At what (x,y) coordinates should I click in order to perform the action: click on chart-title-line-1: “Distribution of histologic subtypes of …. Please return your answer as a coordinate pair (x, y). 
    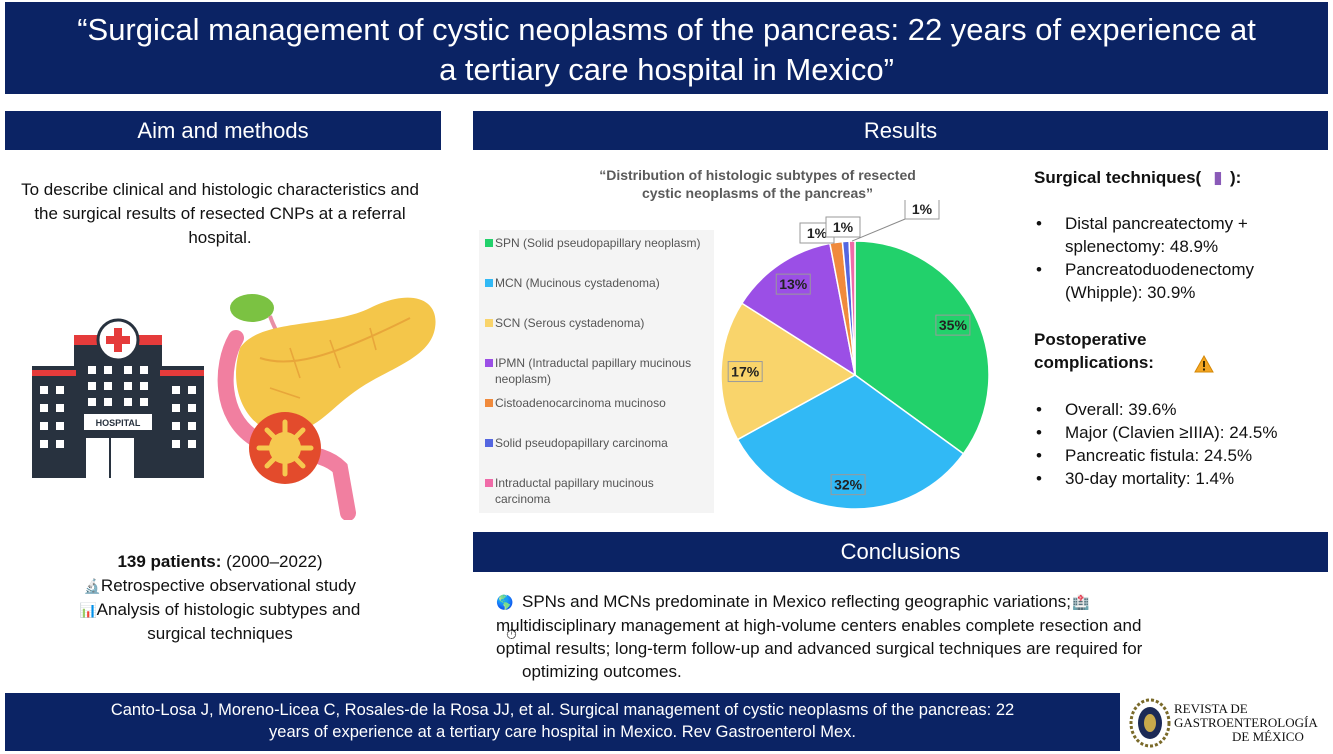
    Looking at the image, I should click on (757, 175).